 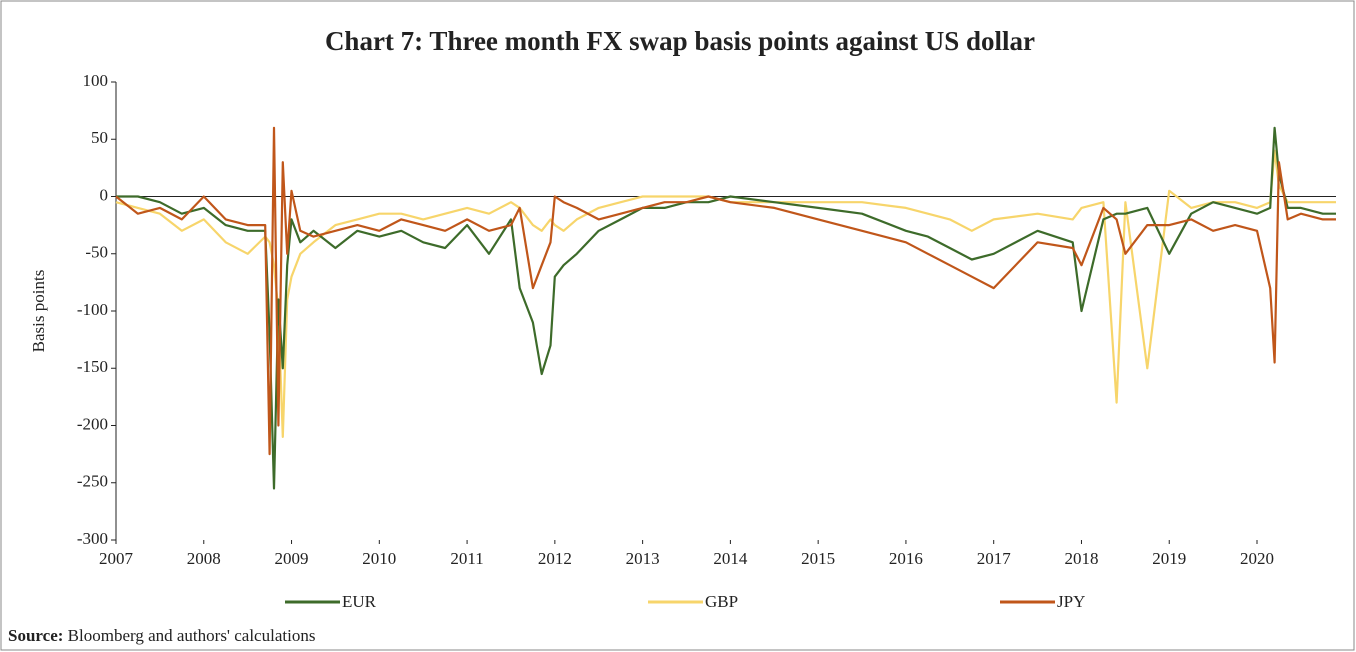 I want to click on x-tick-label: 2019, so click(x=1169, y=558).